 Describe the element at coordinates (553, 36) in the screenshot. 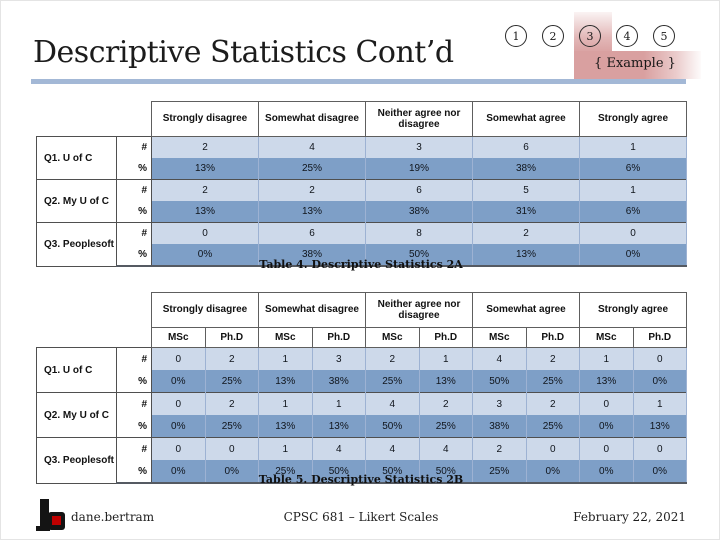

I see `nav-circle-2: 2` at that location.